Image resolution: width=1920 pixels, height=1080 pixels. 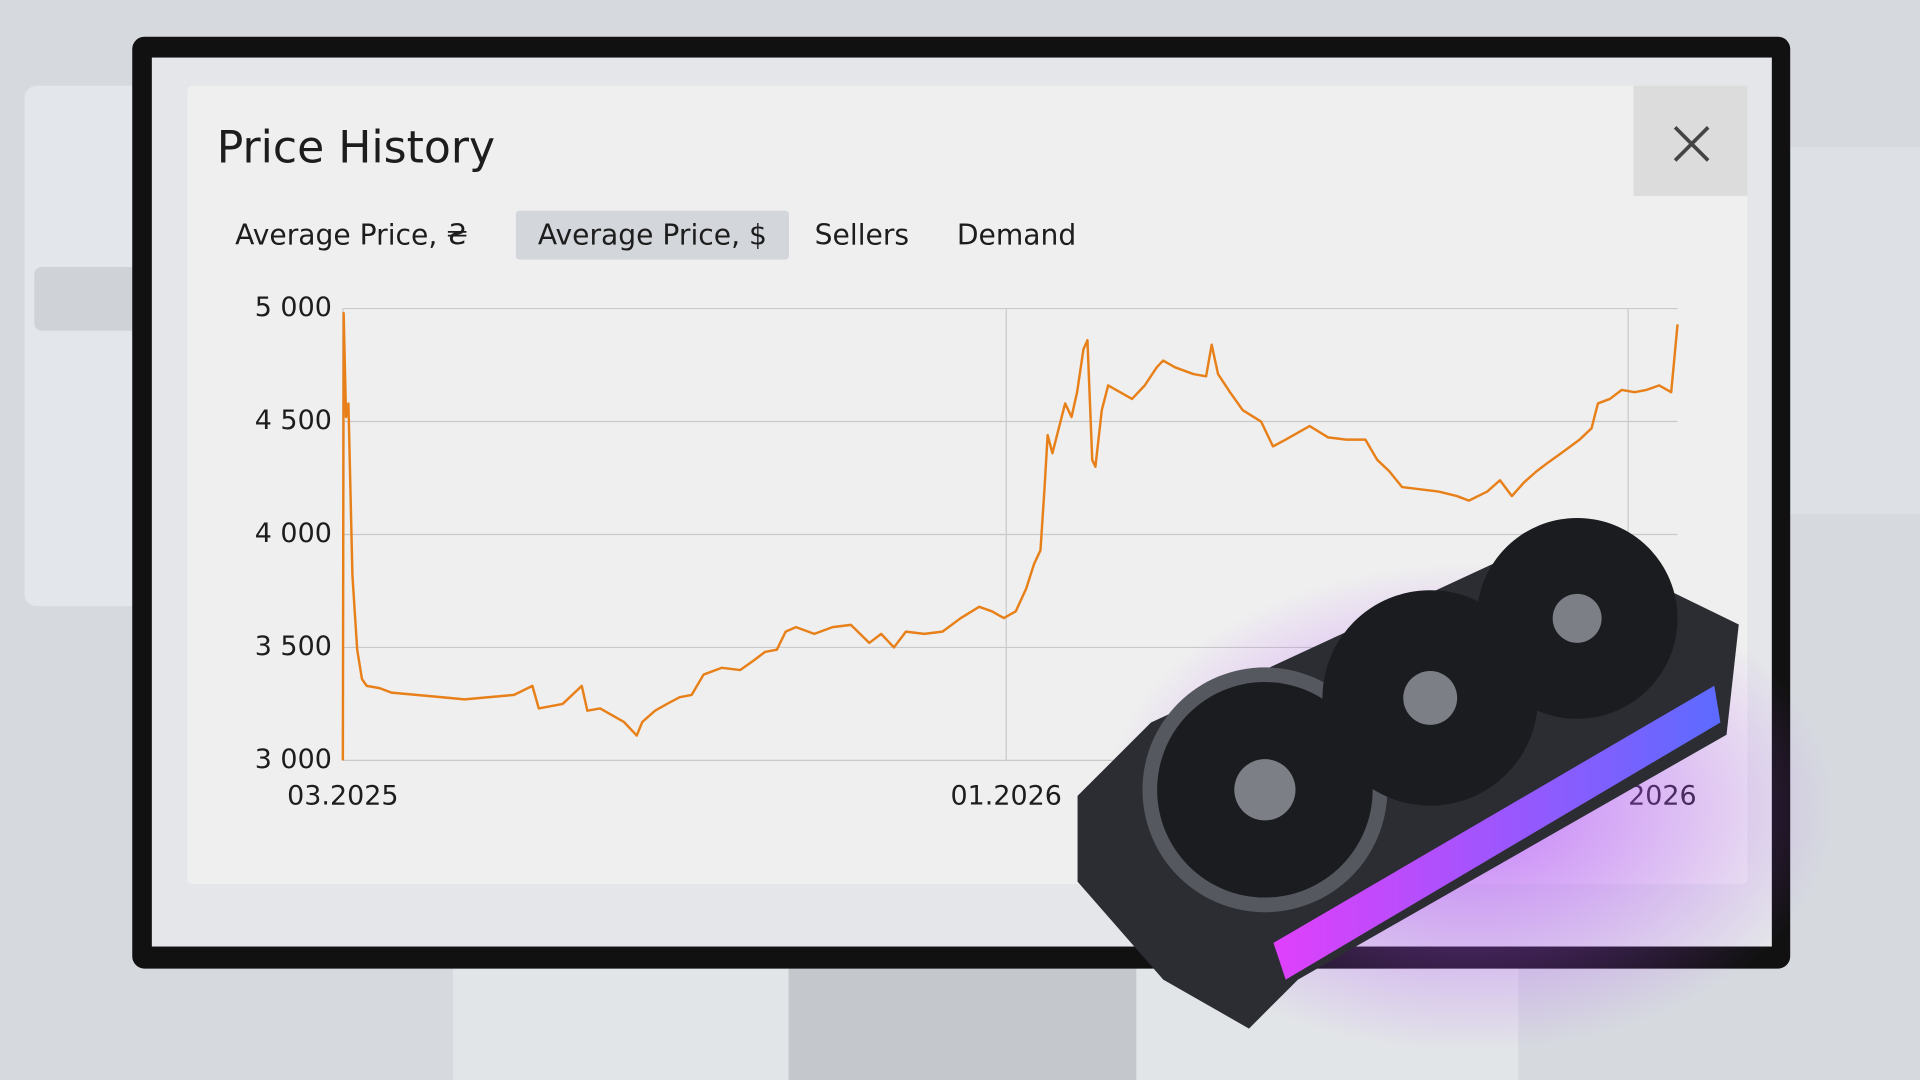 What do you see at coordinates (342, 796) in the screenshot?
I see `x-tick-label: 03.2025` at bounding box center [342, 796].